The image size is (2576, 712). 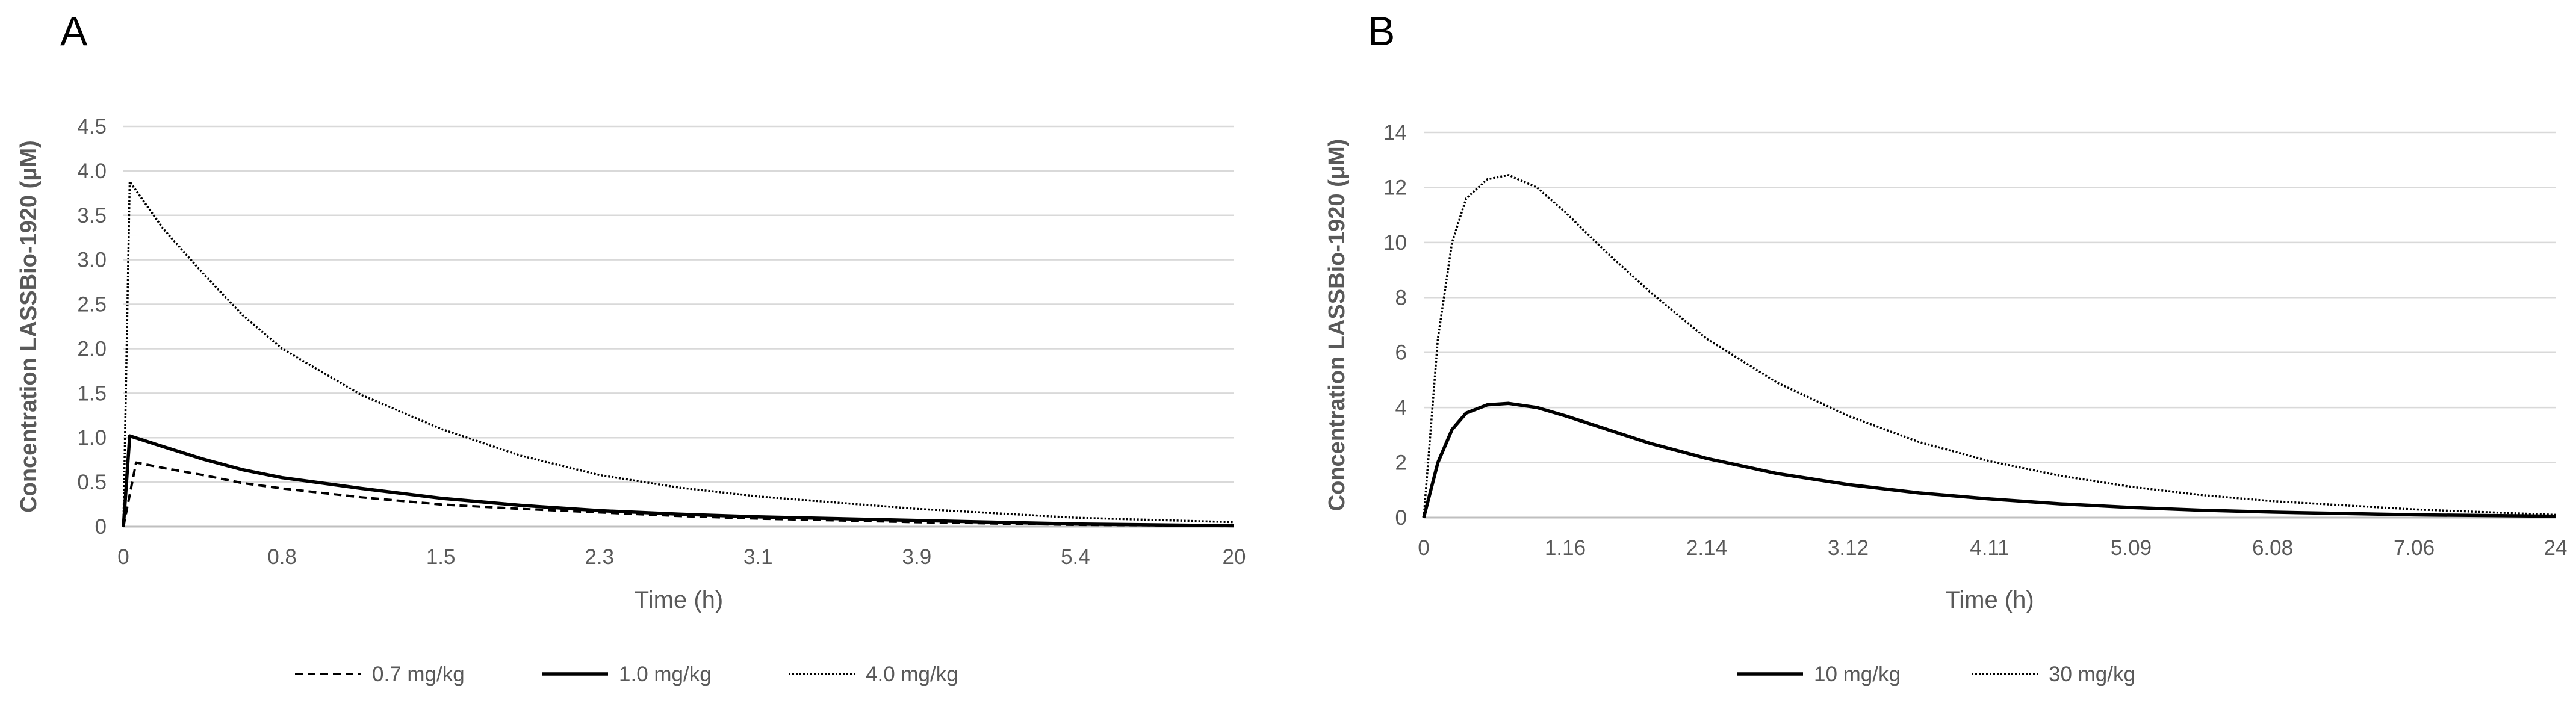 What do you see at coordinates (1401, 463) in the screenshot?
I see `y-tick-label: 2` at bounding box center [1401, 463].